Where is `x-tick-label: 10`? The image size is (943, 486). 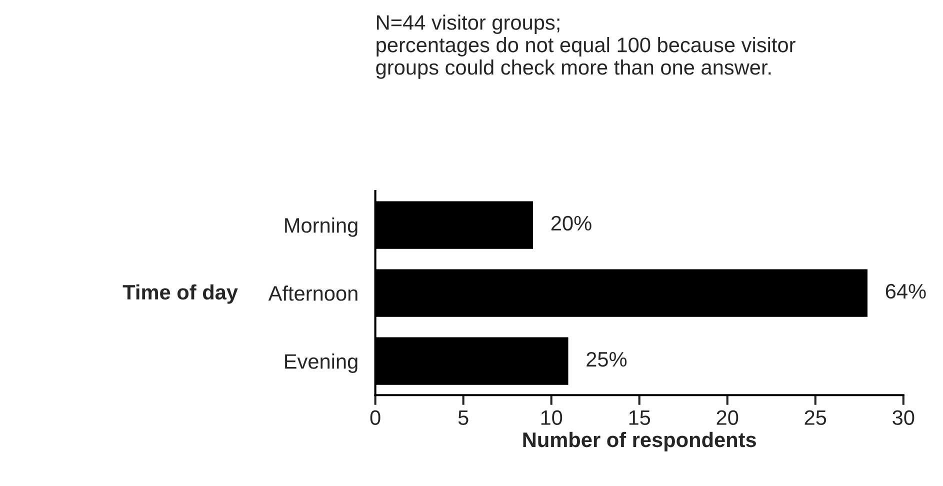
x-tick-label: 10 is located at coordinates (551, 418).